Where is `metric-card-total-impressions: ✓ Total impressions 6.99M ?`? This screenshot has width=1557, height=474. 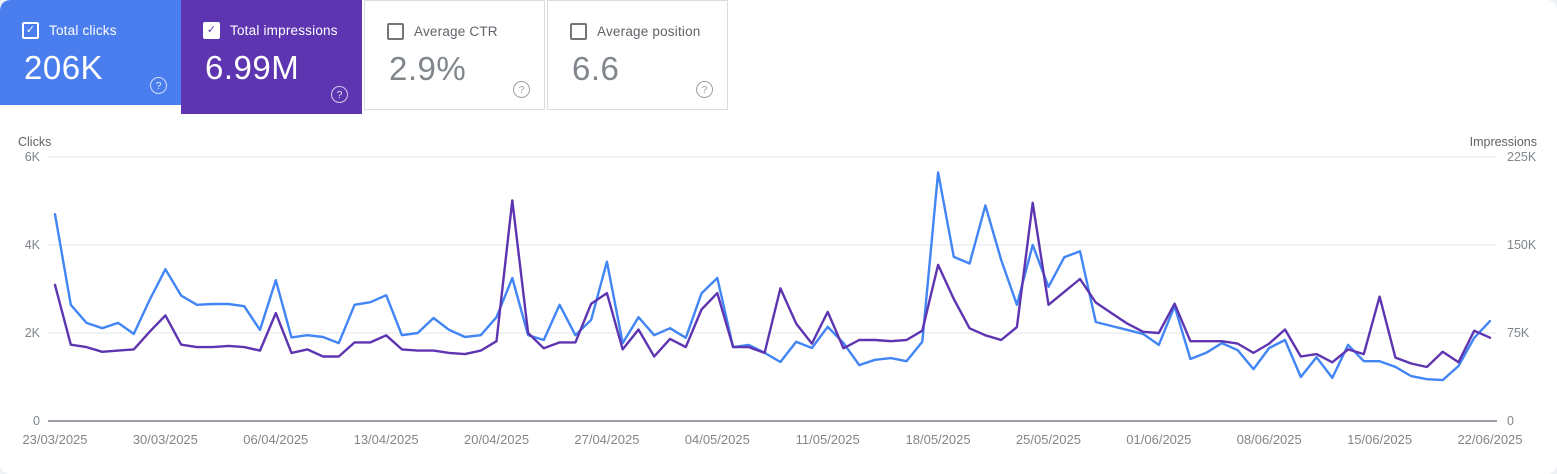
metric-card-total-impressions: ✓ Total impressions 6.99M ? is located at coordinates (271, 57).